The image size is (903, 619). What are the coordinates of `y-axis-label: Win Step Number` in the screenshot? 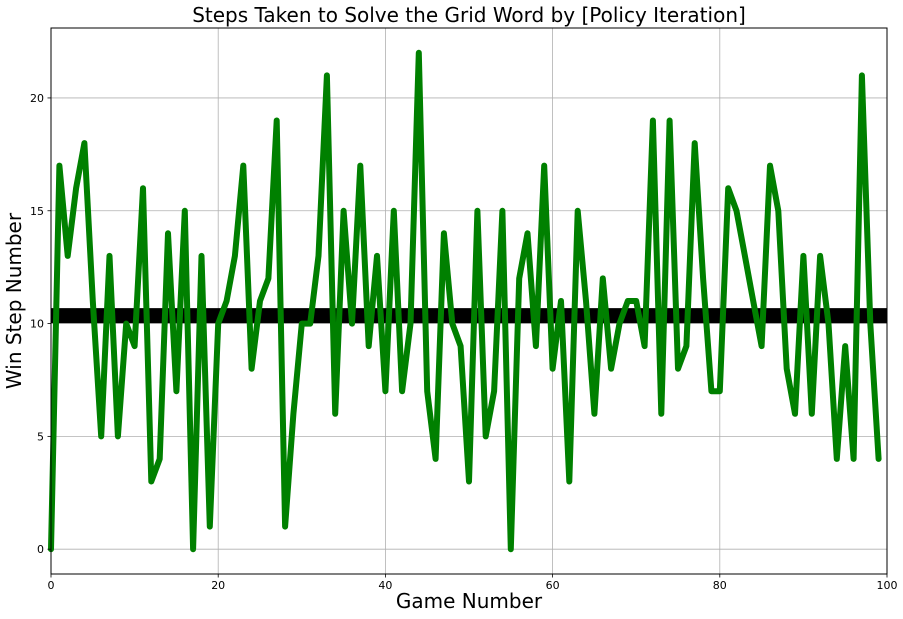 It's located at (14, 300).